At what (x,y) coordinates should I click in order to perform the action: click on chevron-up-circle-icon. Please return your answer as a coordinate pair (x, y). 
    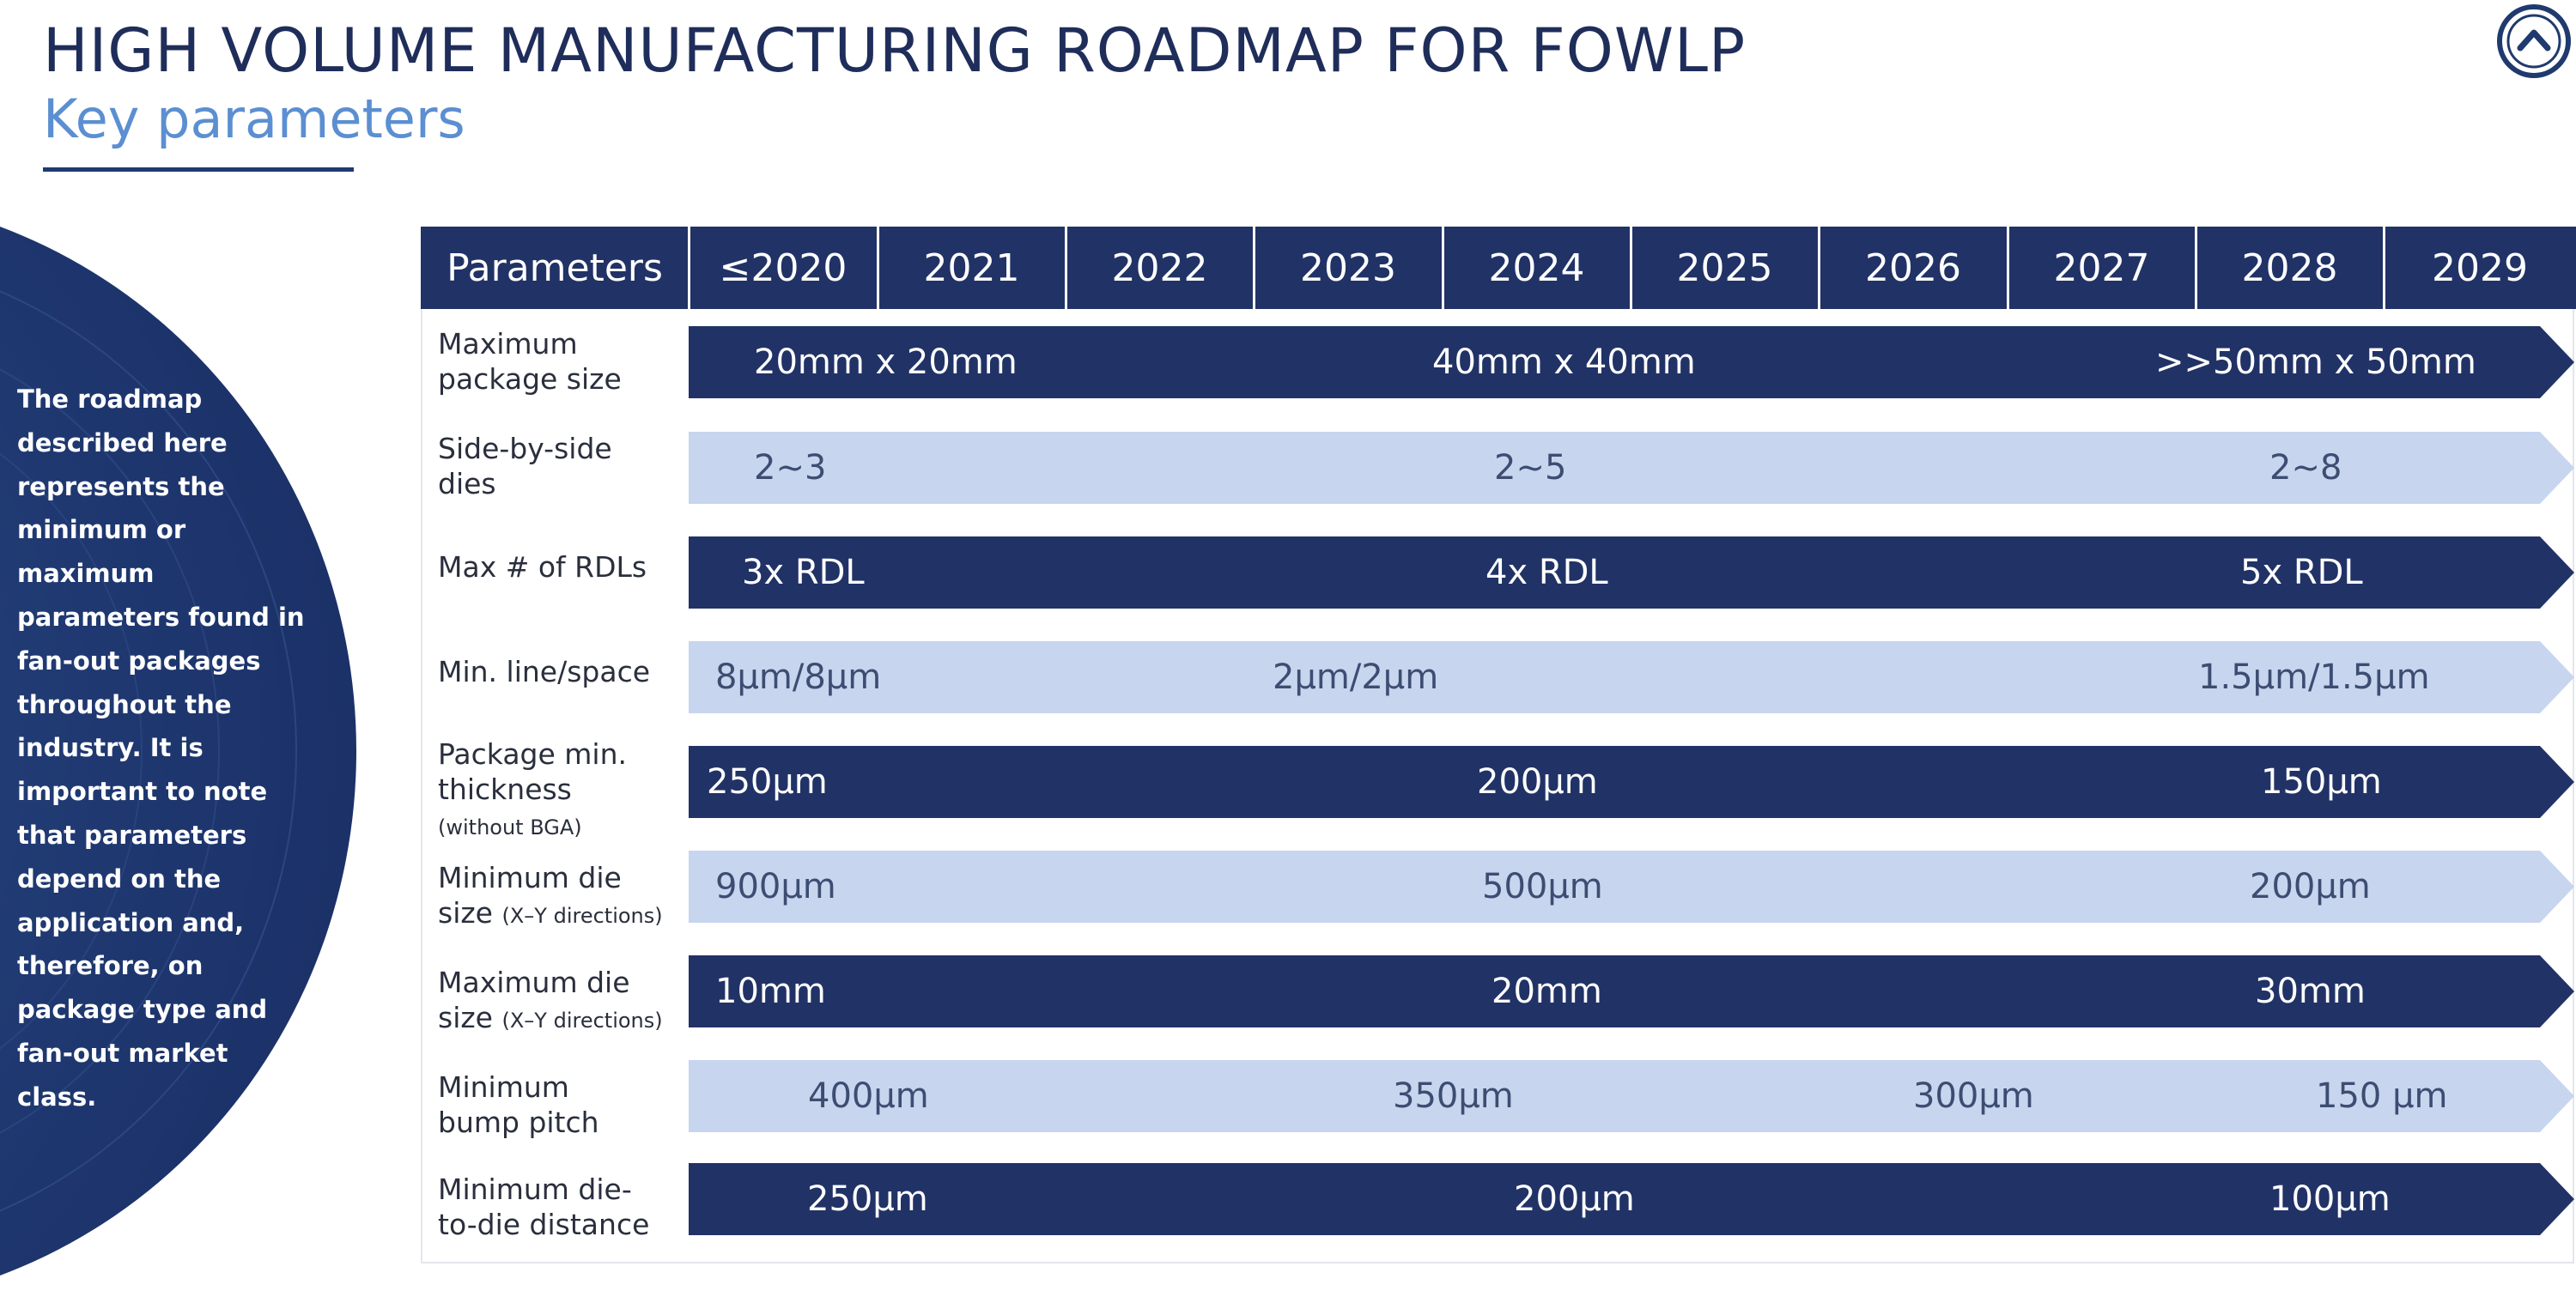
    Looking at the image, I should click on (2534, 41).